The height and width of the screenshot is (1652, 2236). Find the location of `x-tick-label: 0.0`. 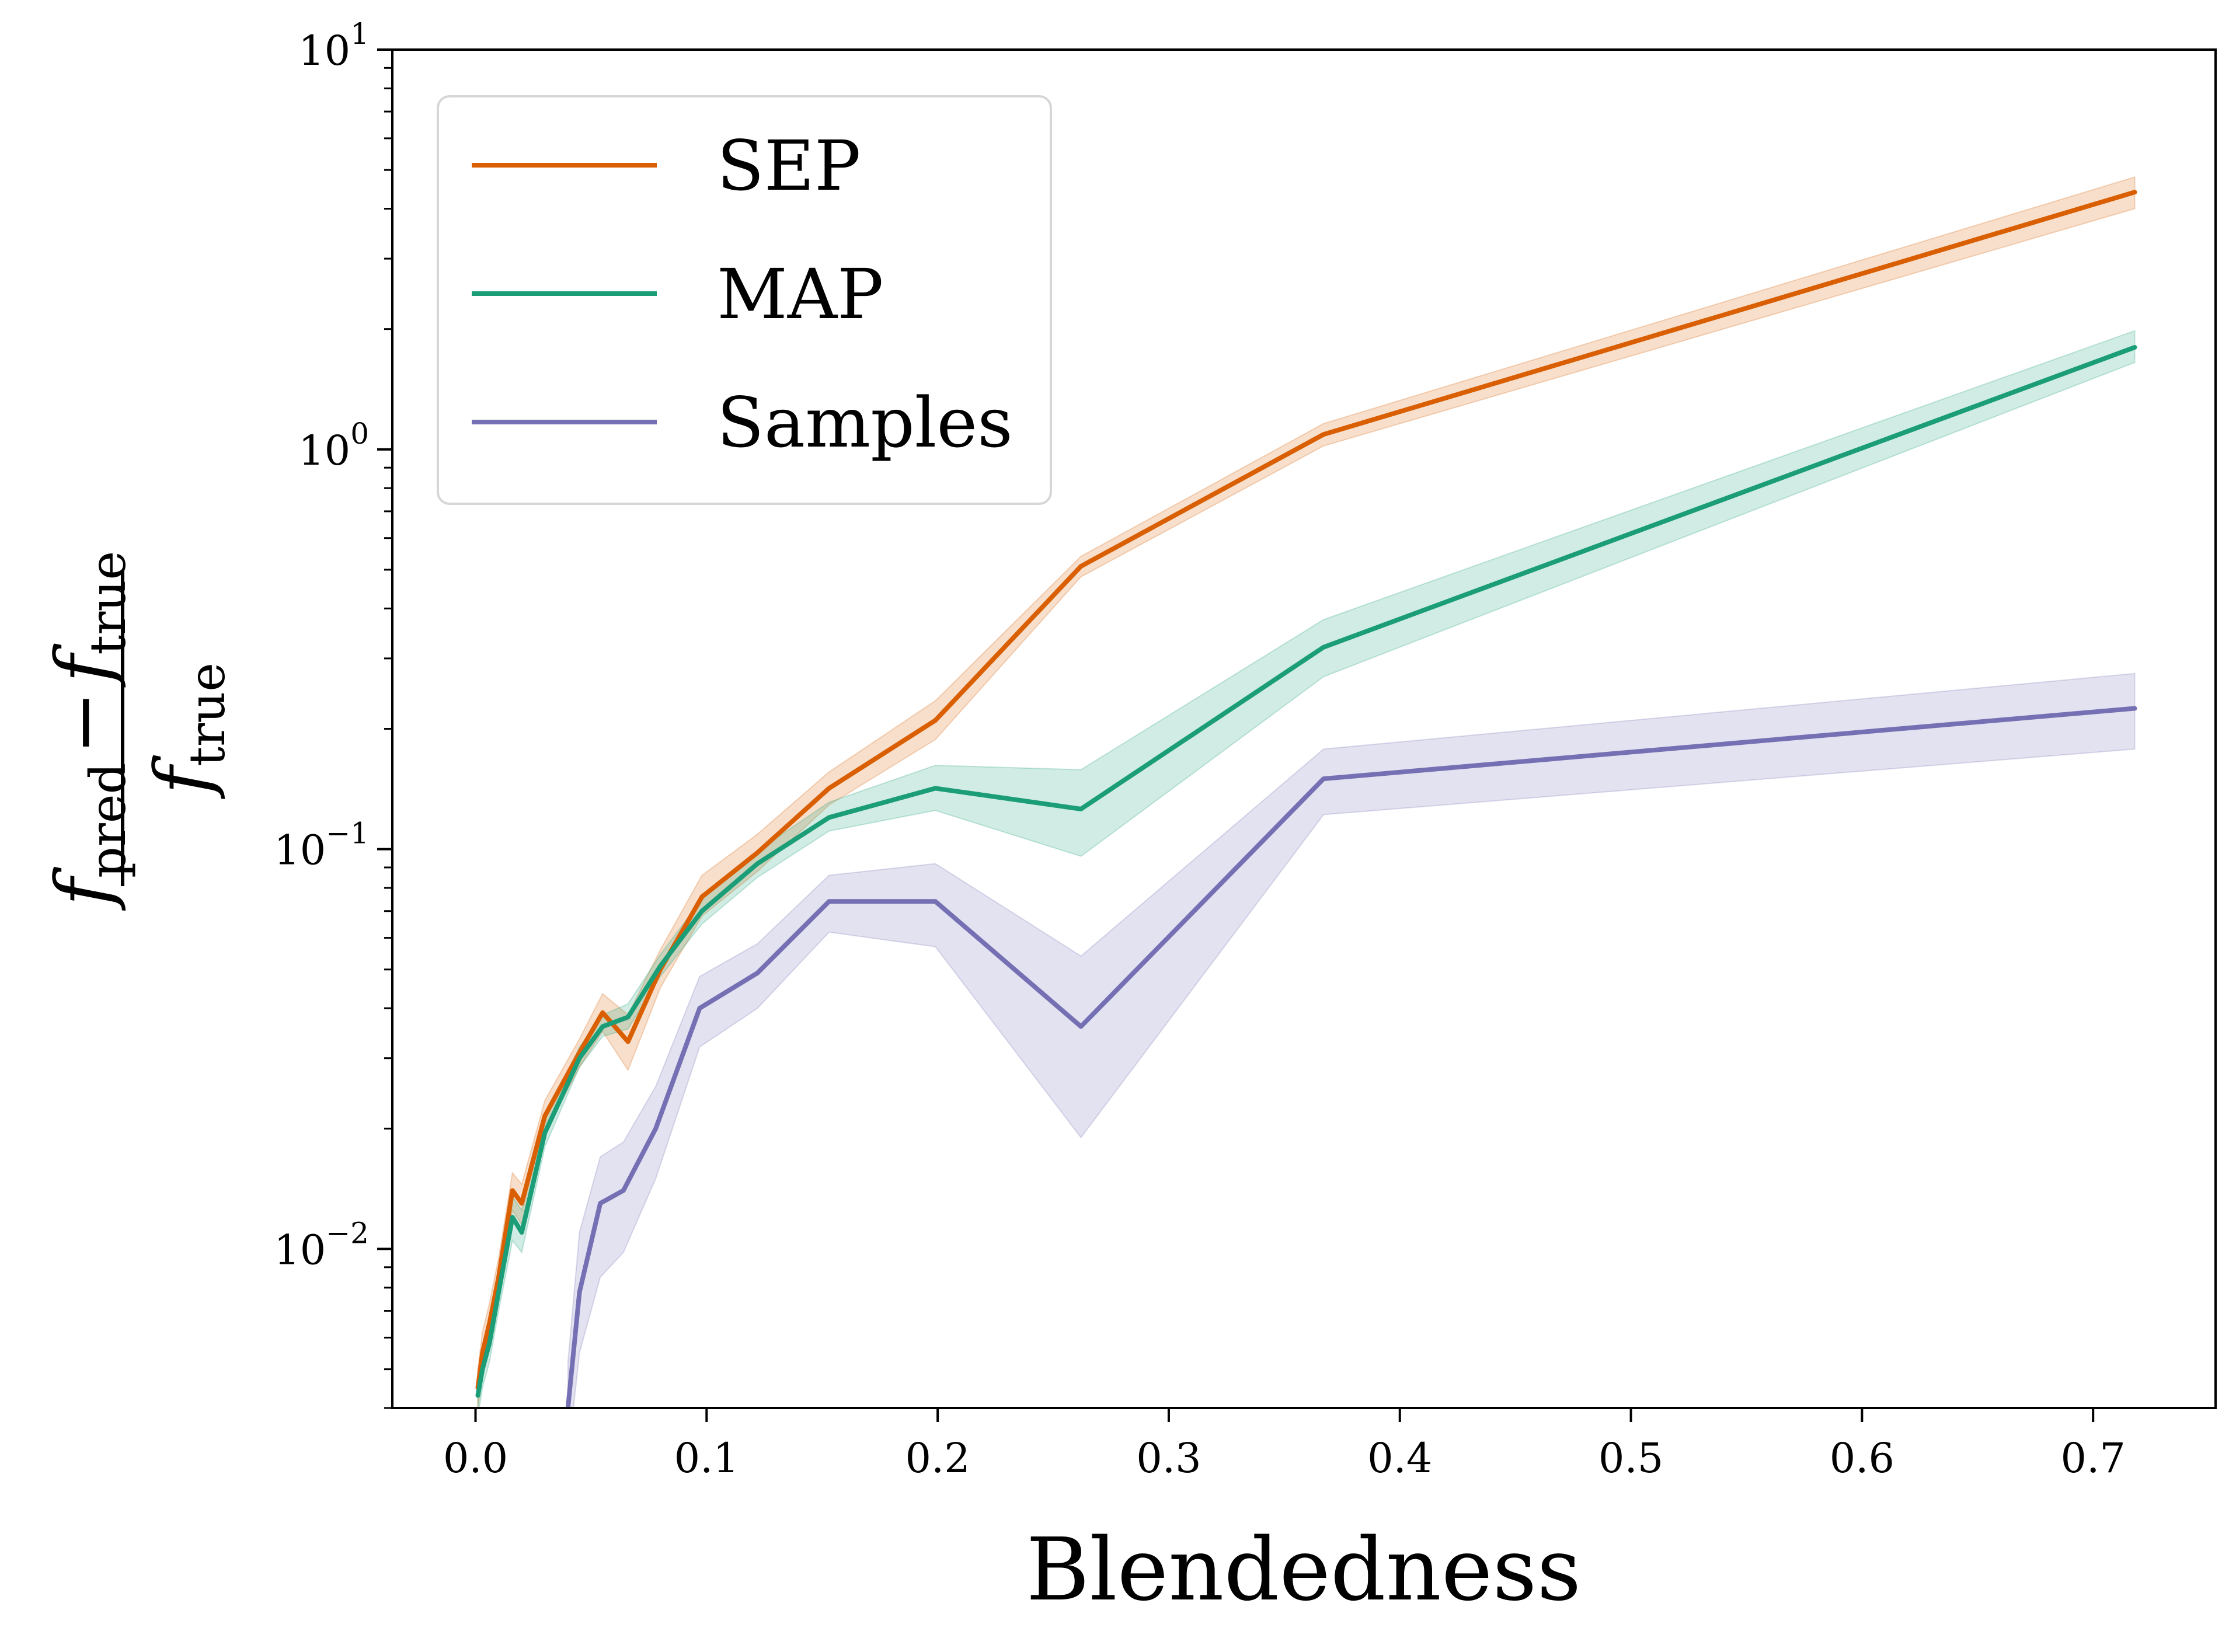

x-tick-label: 0.0 is located at coordinates (475, 1458).